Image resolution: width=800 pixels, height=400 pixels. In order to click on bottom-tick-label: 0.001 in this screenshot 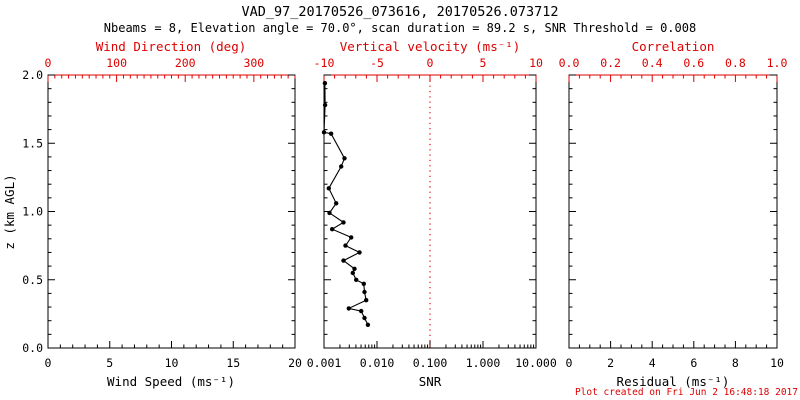, I will do `click(324, 363)`.